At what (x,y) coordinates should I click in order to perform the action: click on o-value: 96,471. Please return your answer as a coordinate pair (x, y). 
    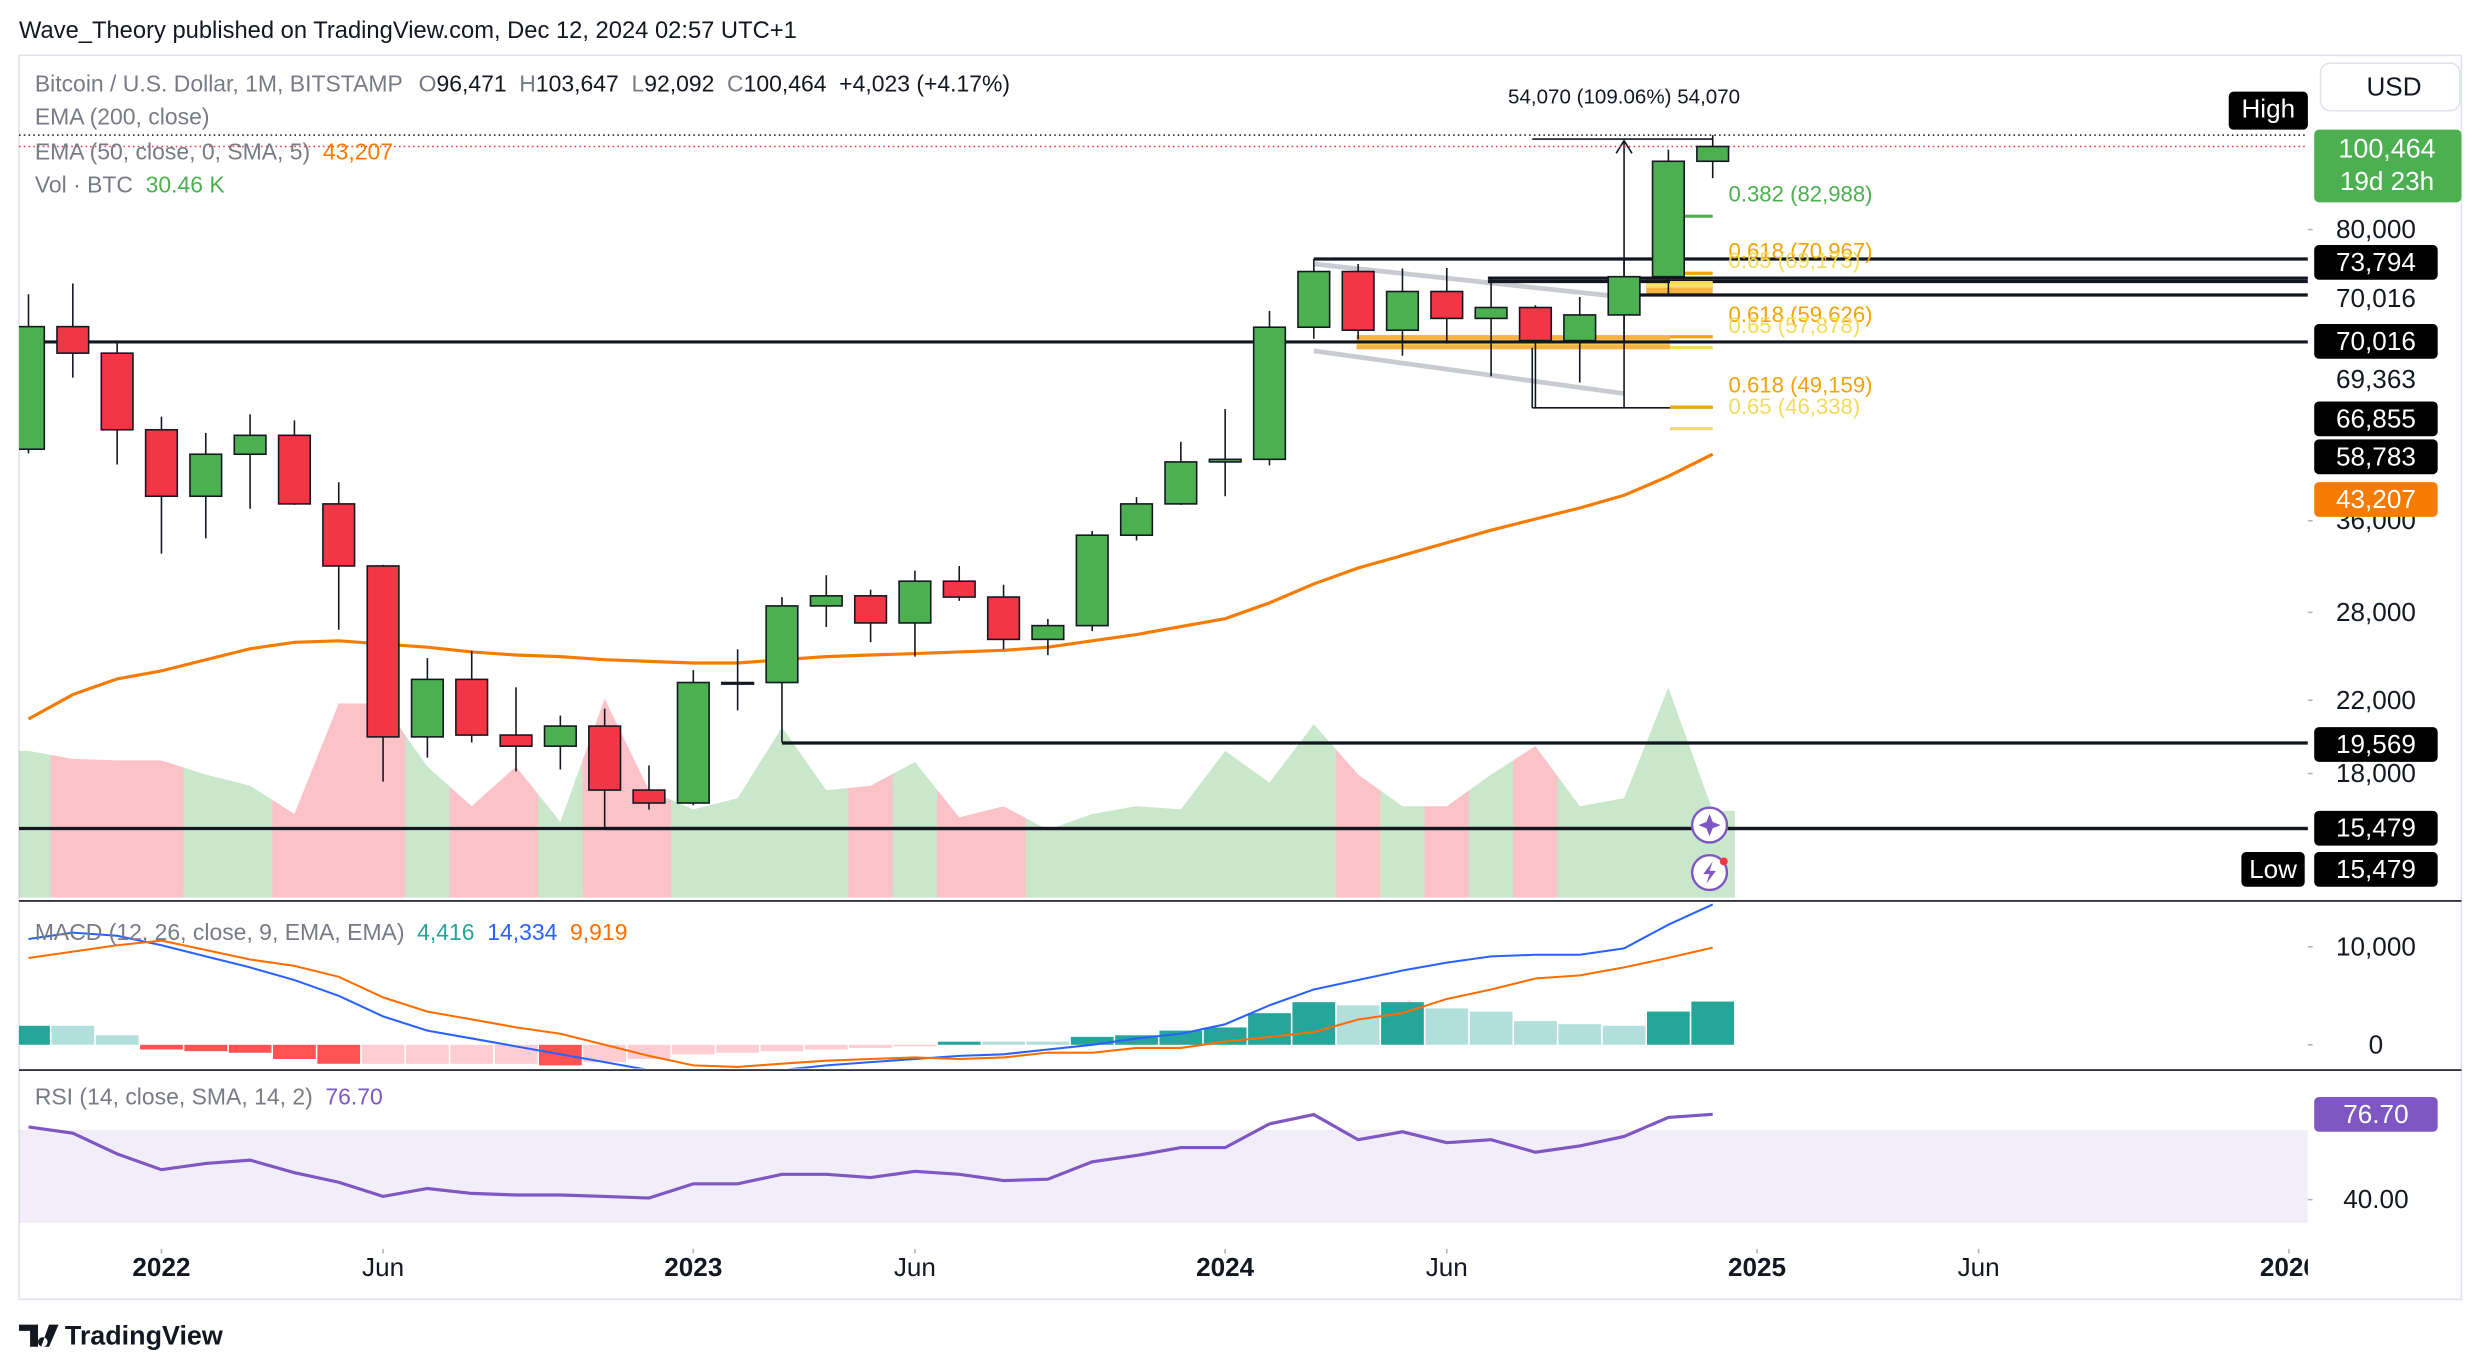
    Looking at the image, I should click on (471, 83).